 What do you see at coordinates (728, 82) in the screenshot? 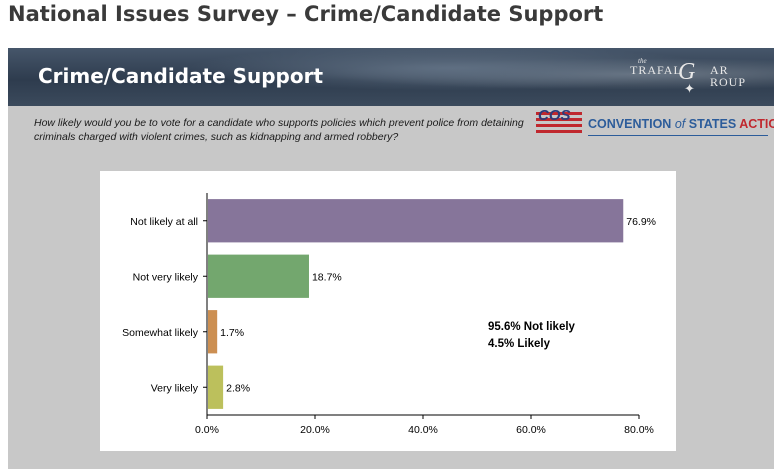
I see `logo-roup: ROUP` at bounding box center [728, 82].